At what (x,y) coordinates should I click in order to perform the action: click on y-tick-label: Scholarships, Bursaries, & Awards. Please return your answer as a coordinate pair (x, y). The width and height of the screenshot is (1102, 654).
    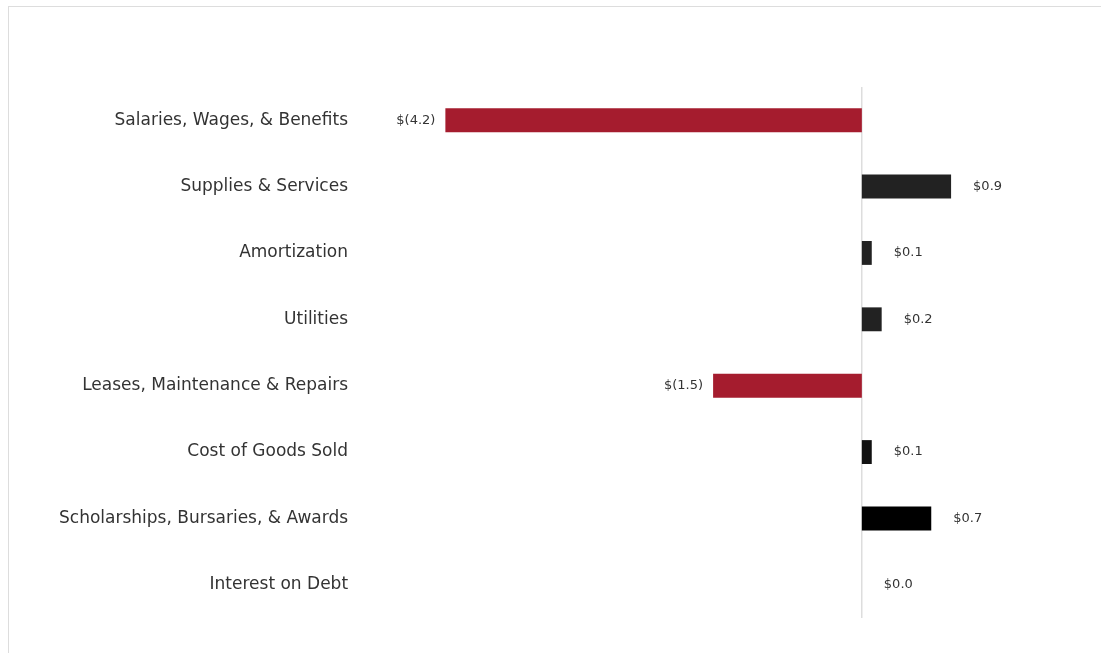
    Looking at the image, I should click on (203, 516).